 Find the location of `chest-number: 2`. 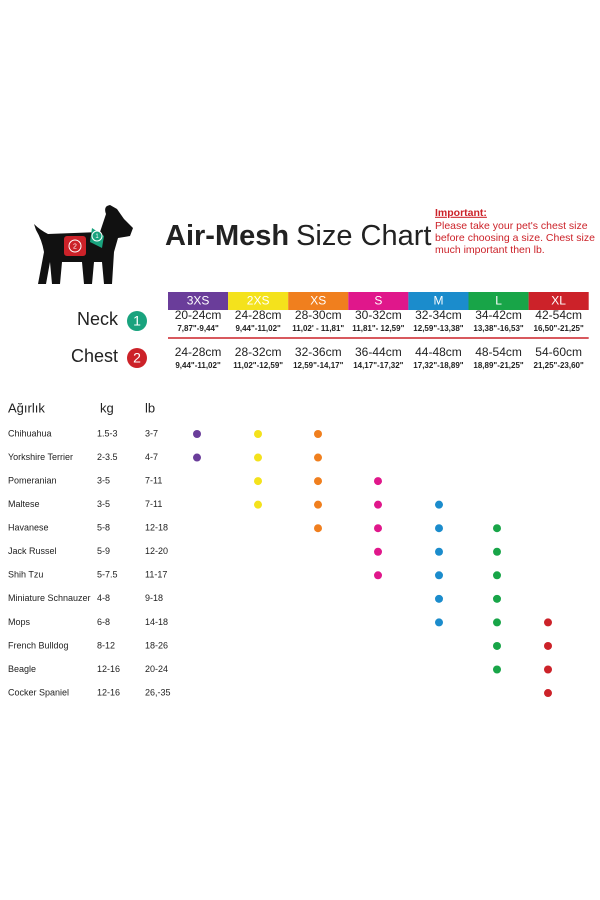

chest-number: 2 is located at coordinates (137, 358).